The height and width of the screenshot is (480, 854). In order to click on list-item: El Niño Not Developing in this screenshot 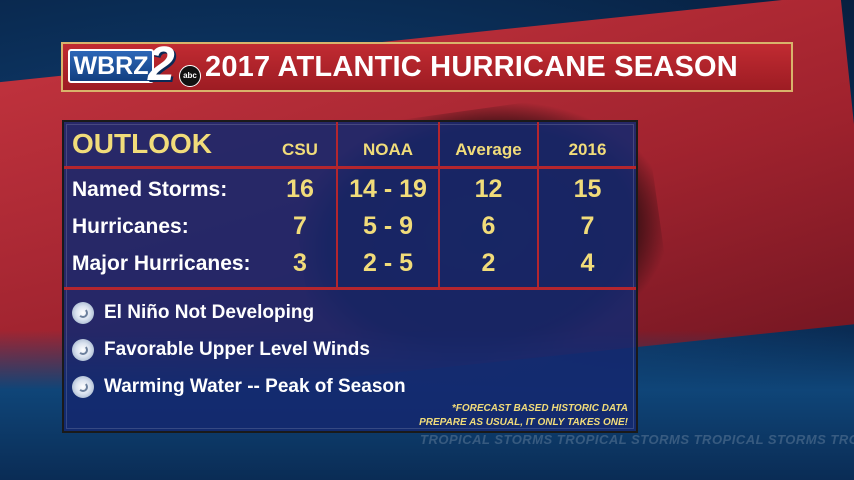, I will do `click(193, 313)`.